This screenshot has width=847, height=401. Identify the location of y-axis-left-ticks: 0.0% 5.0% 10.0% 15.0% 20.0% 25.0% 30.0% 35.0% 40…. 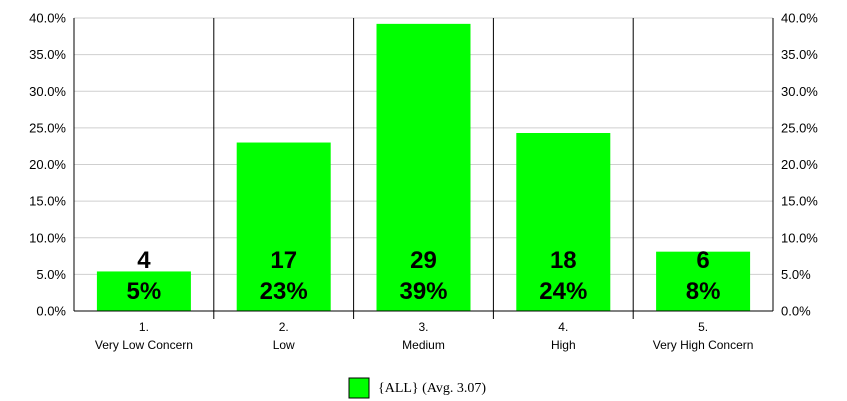
(47, 165).